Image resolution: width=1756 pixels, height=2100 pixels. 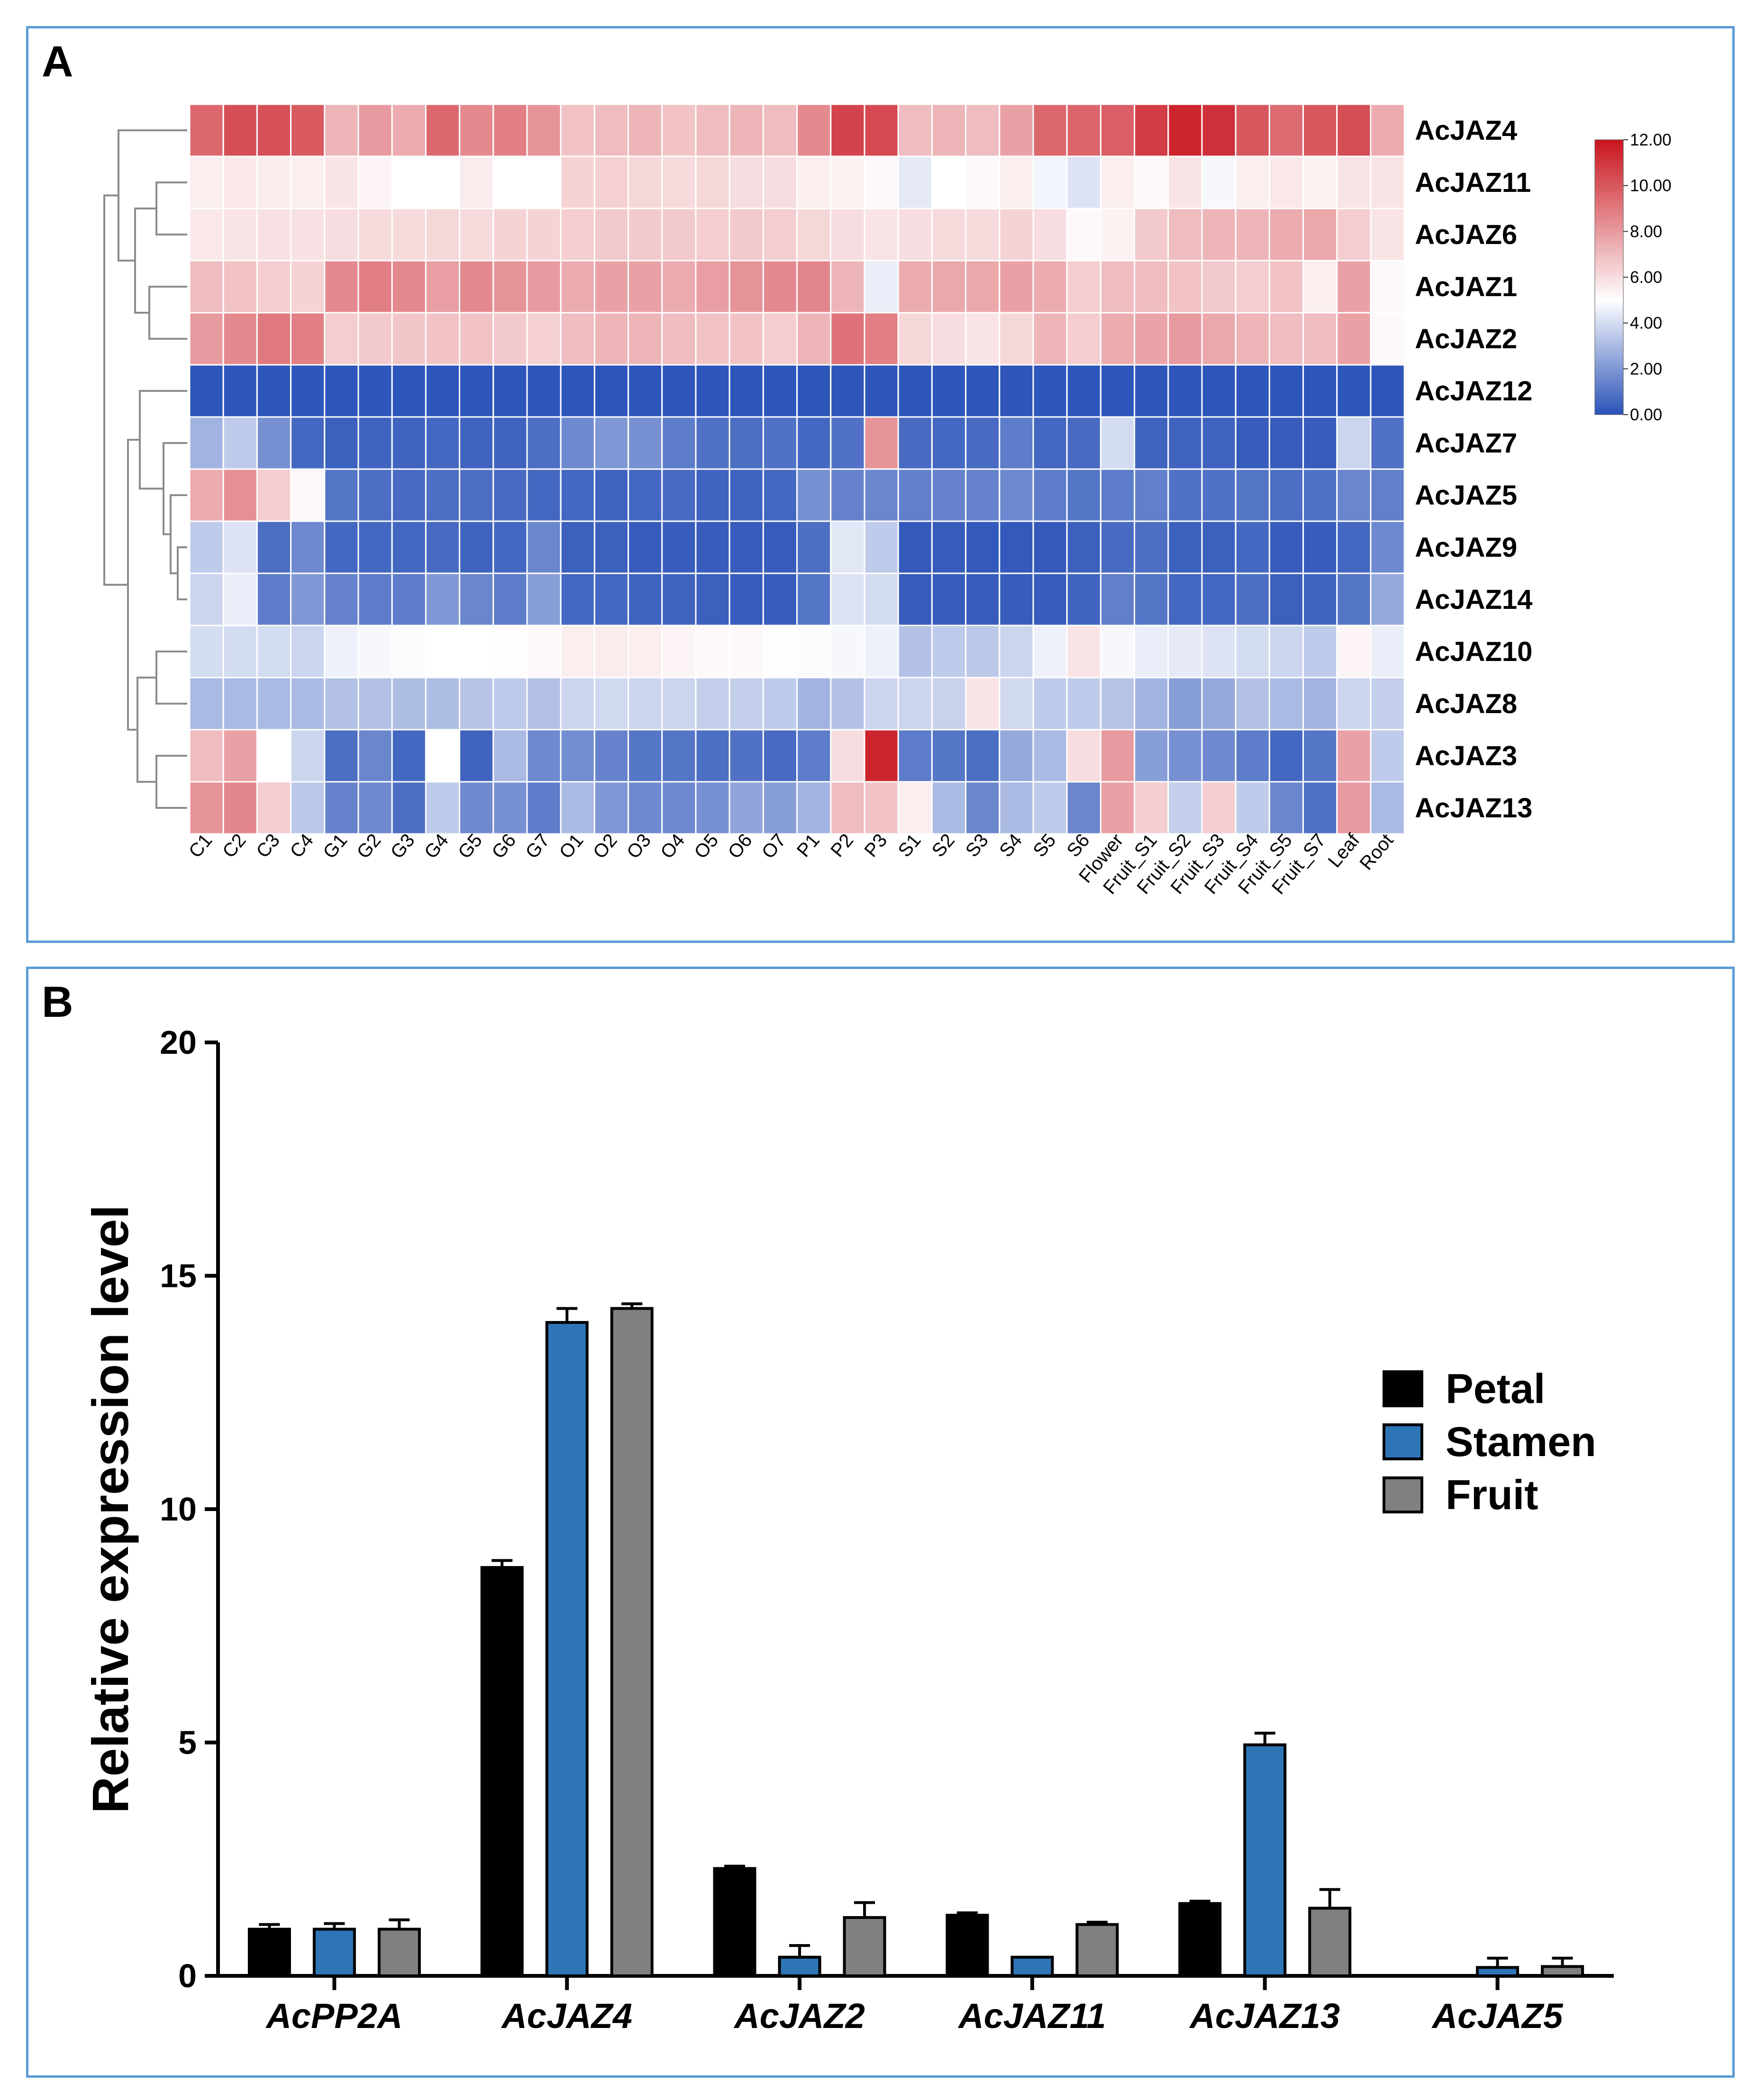 What do you see at coordinates (110, 1510) in the screenshot?
I see `y-axis-label: Relative expression level` at bounding box center [110, 1510].